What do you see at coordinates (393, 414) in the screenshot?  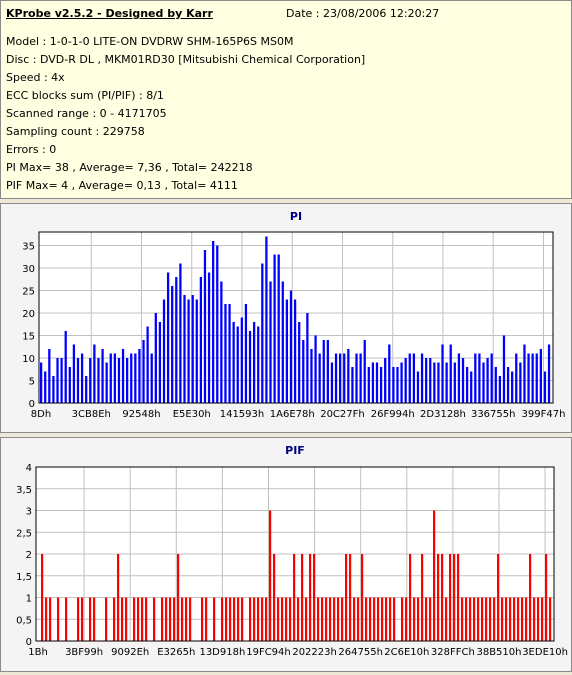 I see `x-tick-label: 26F994h` at bounding box center [393, 414].